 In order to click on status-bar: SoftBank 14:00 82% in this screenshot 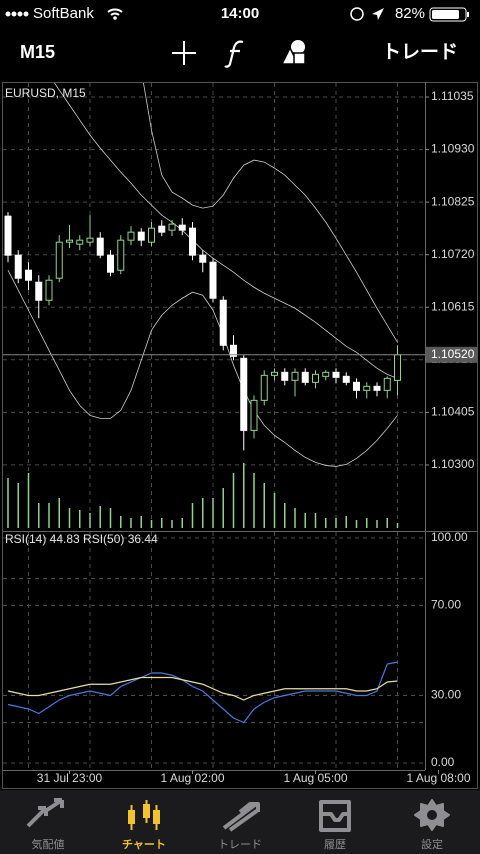, I will do `click(237, 13)`.